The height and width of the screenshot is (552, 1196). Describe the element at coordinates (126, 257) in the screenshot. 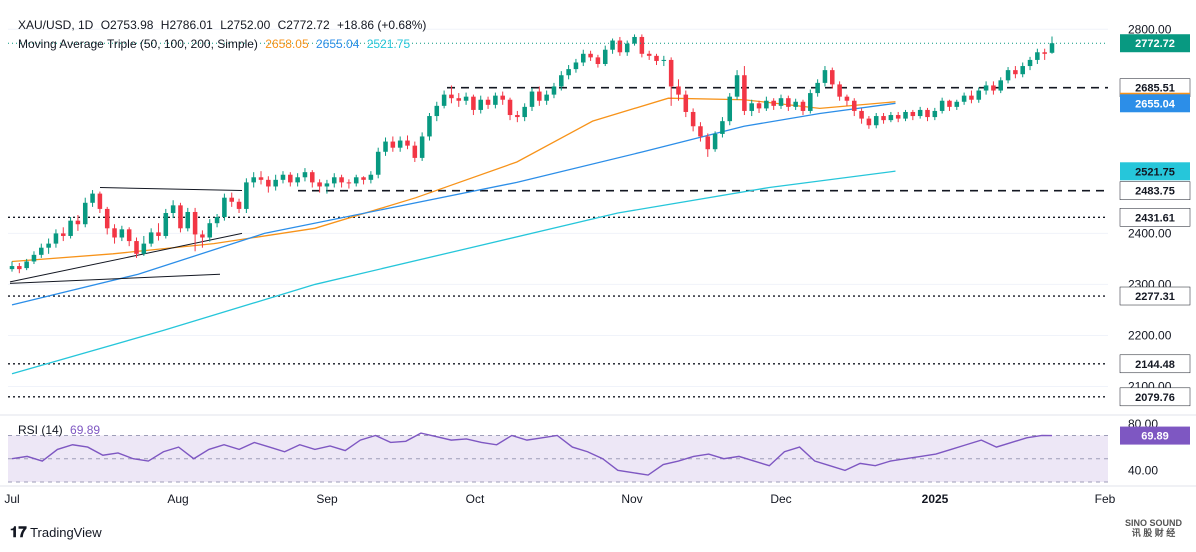

I see `trendline-lower` at that location.